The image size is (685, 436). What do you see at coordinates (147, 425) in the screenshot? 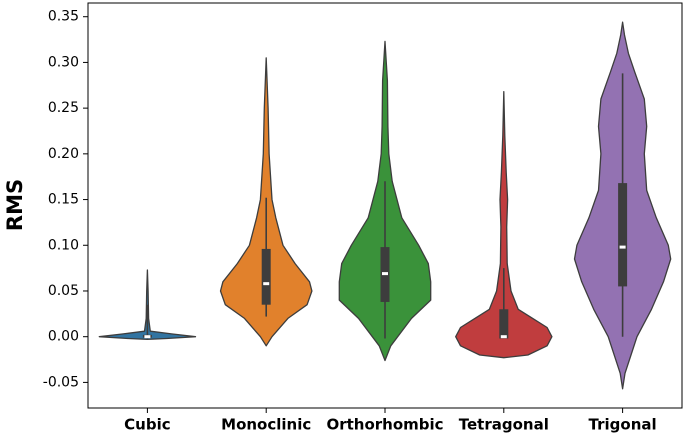
I see `x-tick-label: Cubic` at bounding box center [147, 425].